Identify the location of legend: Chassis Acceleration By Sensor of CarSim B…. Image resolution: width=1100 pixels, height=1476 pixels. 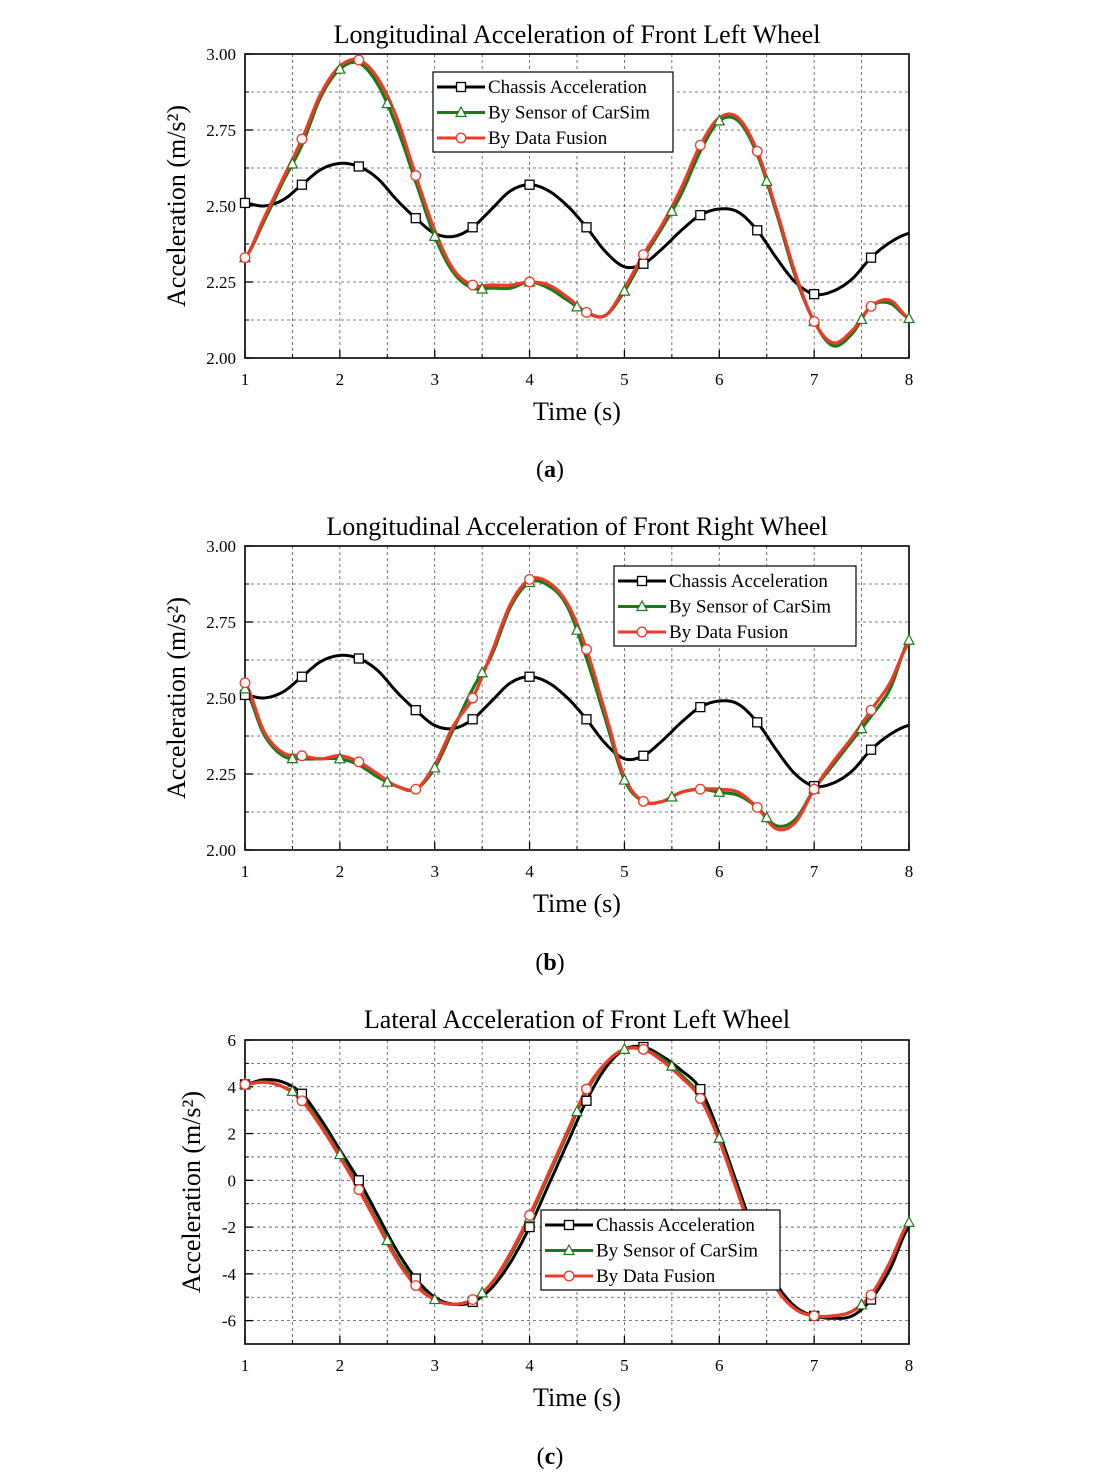
(553, 112).